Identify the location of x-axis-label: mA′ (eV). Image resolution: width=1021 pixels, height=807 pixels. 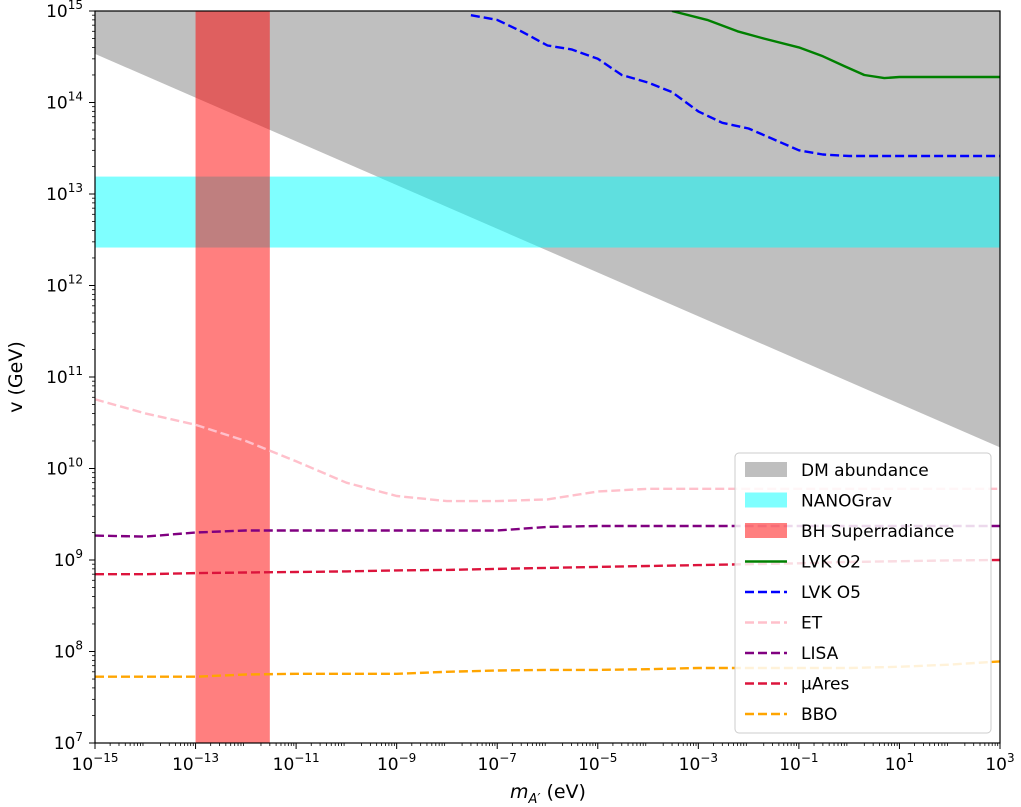
(548, 794).